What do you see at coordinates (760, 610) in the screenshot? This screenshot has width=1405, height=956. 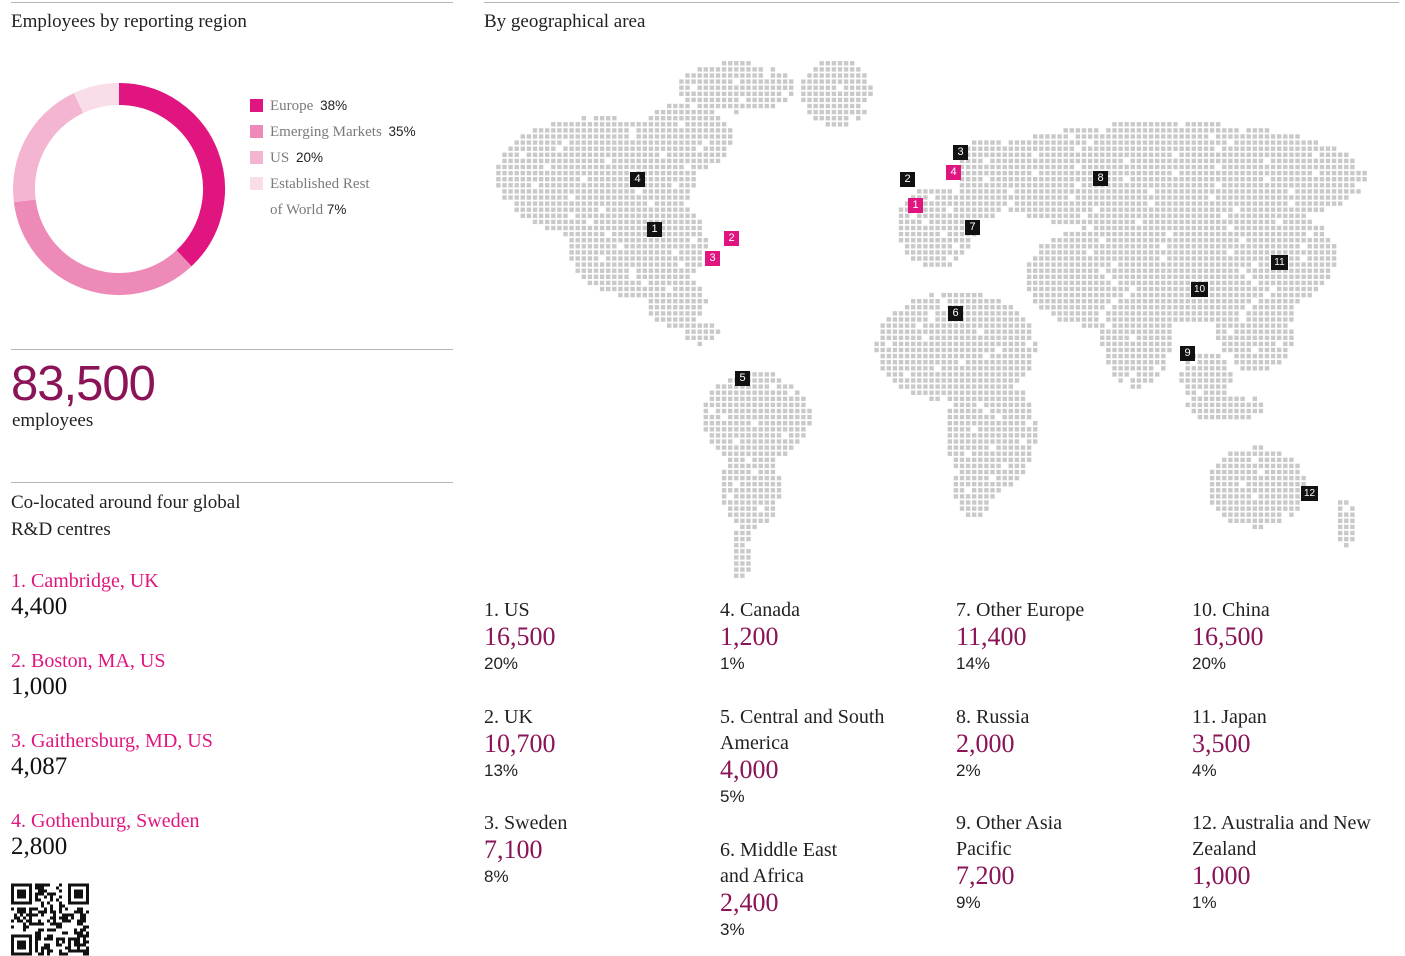 I see `area-name: 4. Canada` at bounding box center [760, 610].